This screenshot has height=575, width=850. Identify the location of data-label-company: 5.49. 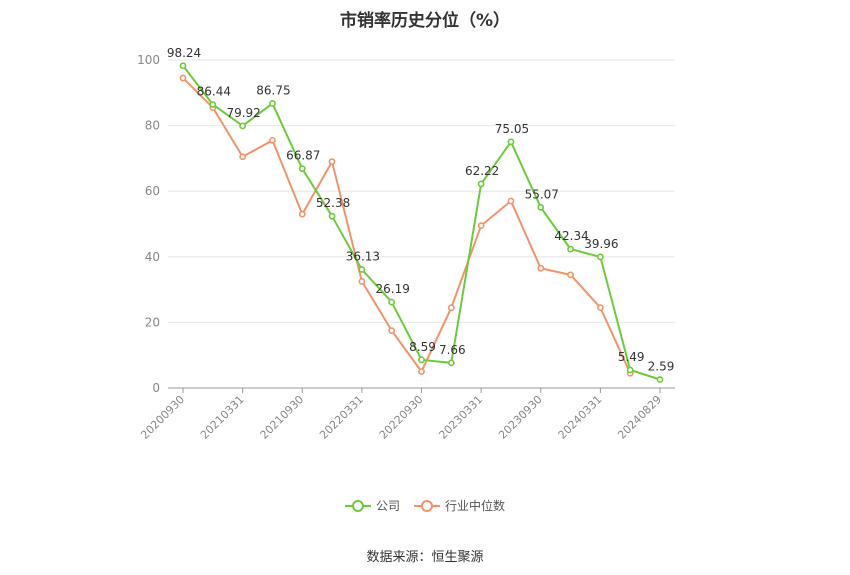
(631, 357).